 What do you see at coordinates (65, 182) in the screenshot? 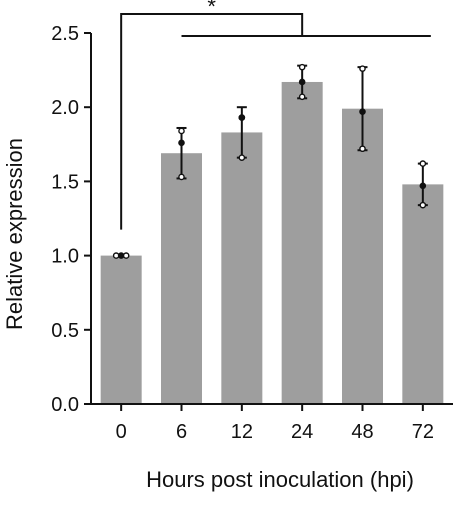
I see `y-tick-label: 1.5` at bounding box center [65, 182].